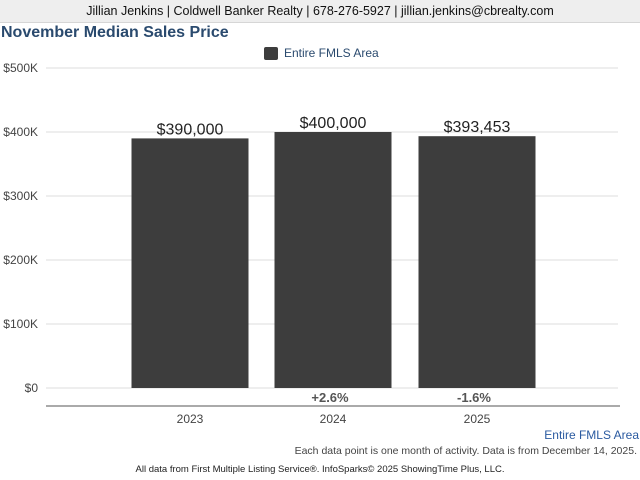 The height and width of the screenshot is (480, 640). Describe the element at coordinates (477, 419) in the screenshot. I see `x-tick-label: 2025` at that location.